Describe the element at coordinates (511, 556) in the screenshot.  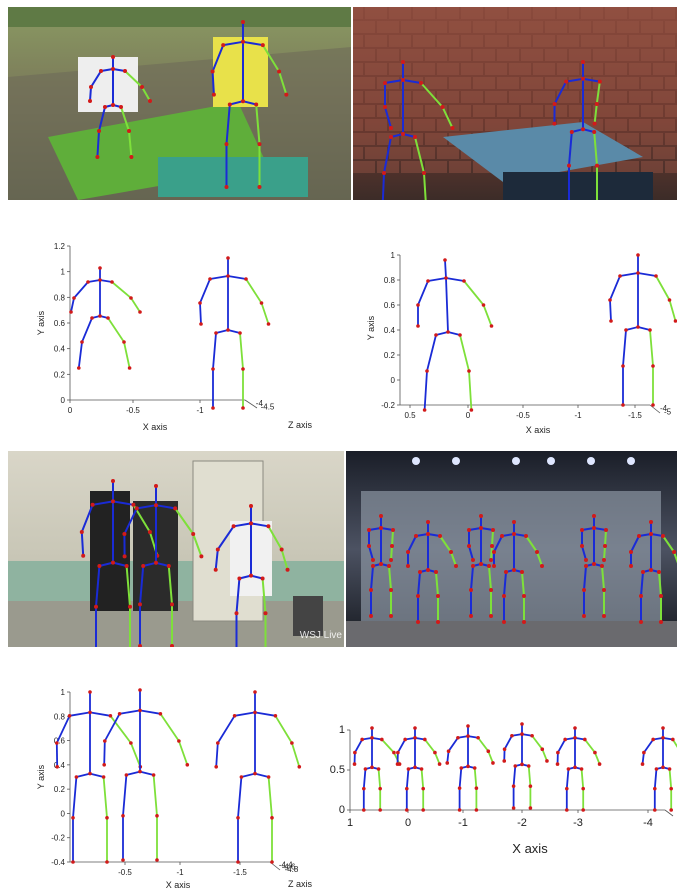
I see `backdrop` at that location.